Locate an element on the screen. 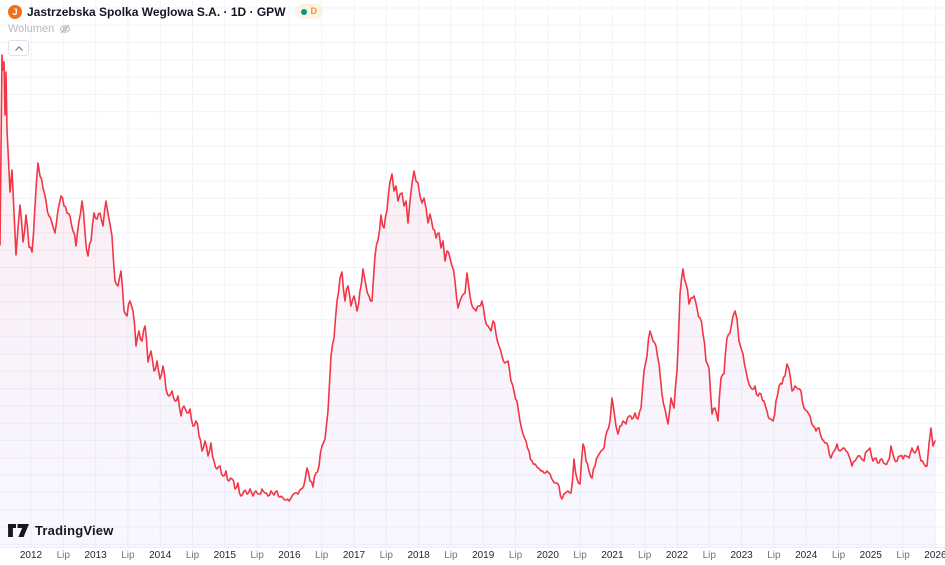  collapse-legend-button is located at coordinates (18, 48).